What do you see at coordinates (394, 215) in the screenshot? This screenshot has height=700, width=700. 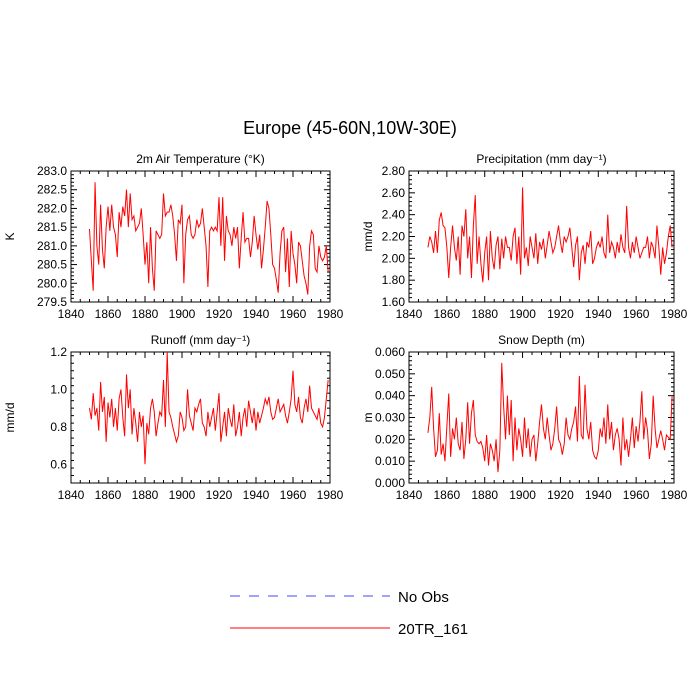 I see `y-tick-label: 2.40` at bounding box center [394, 215].